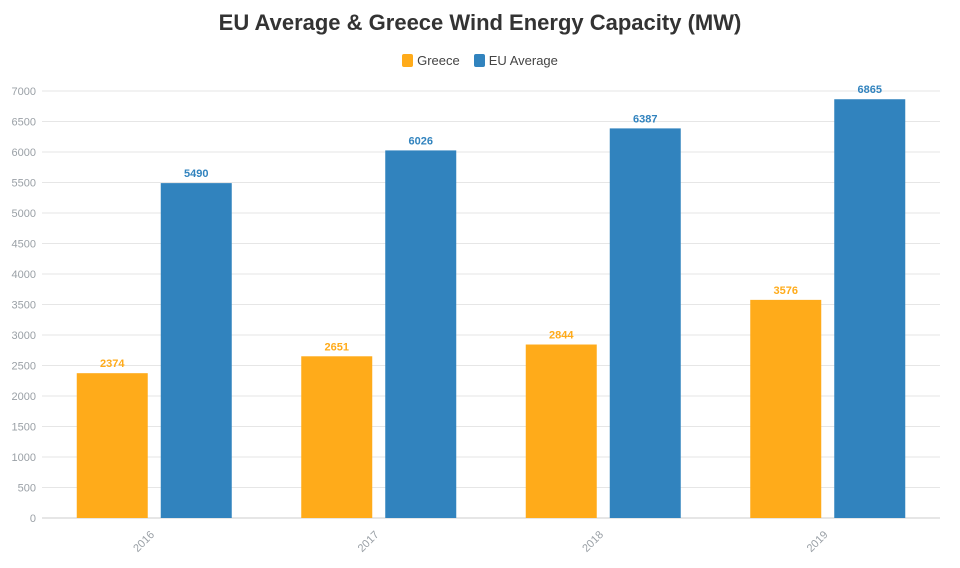 The height and width of the screenshot is (568, 960). I want to click on legend-item-eu-average: EU Average, so click(515, 60).